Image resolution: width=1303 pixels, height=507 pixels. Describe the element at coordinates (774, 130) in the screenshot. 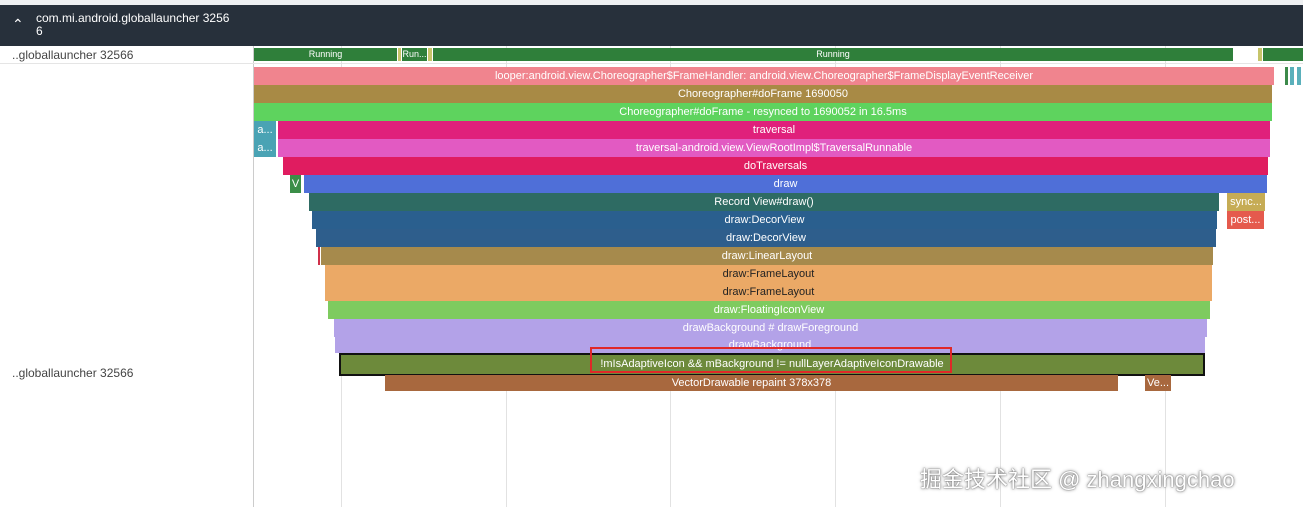

I see `slice: traversal` at that location.